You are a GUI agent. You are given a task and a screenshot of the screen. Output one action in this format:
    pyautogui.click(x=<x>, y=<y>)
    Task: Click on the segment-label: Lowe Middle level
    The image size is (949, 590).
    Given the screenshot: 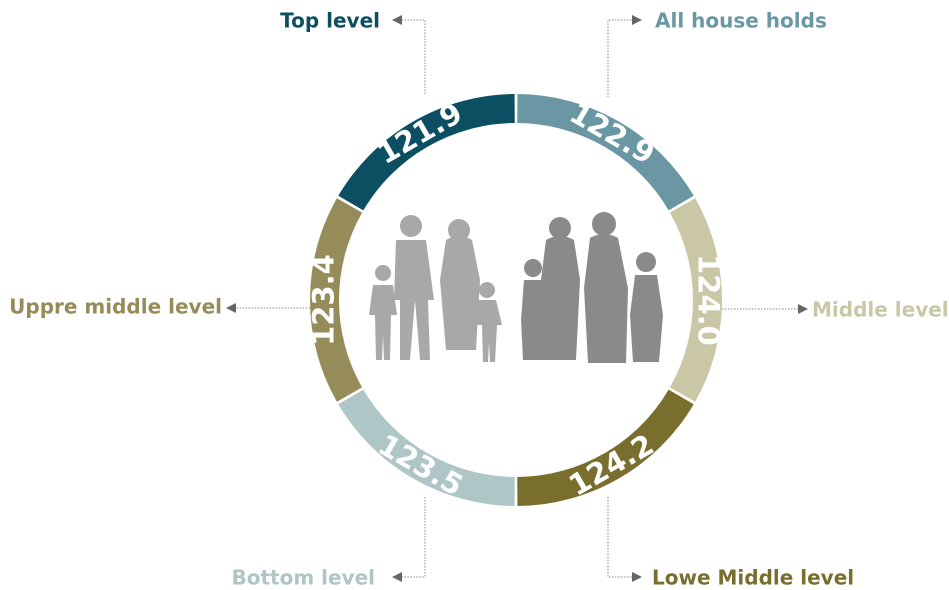 What is the action you would take?
    pyautogui.click(x=753, y=578)
    